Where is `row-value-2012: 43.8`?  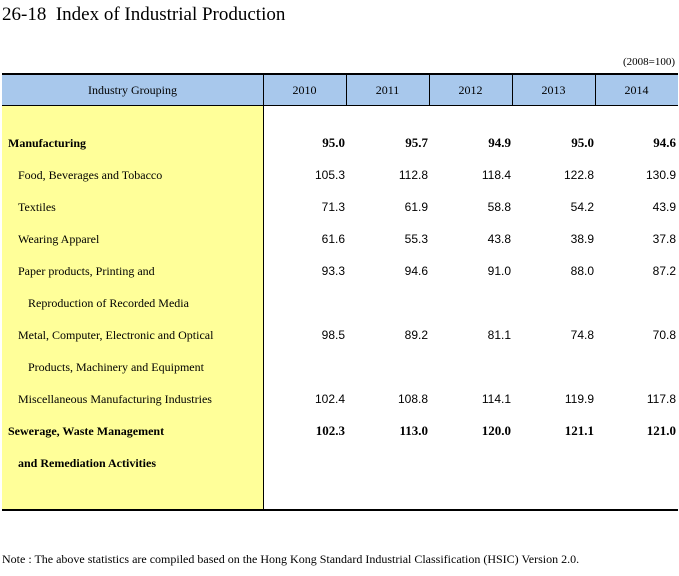
row-value-2012: 43.8 is located at coordinates (499, 239).